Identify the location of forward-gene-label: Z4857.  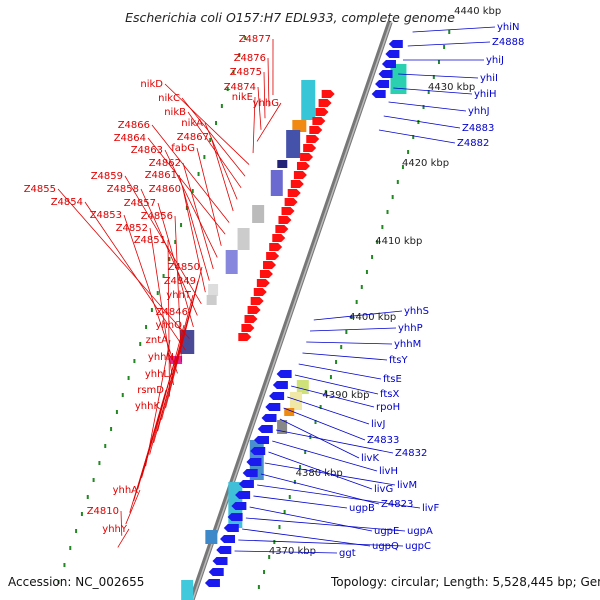
(140, 203).